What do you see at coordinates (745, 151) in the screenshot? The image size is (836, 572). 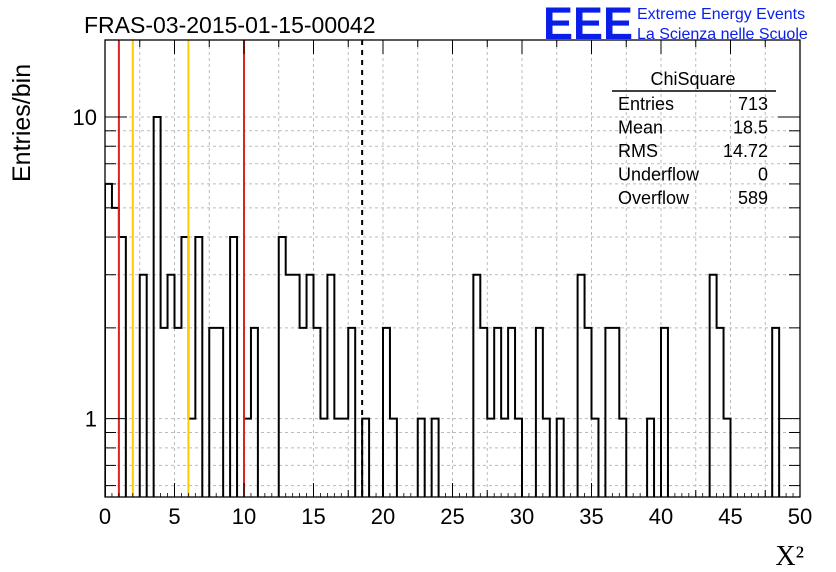 I see `stats-value: 14.72` at bounding box center [745, 151].